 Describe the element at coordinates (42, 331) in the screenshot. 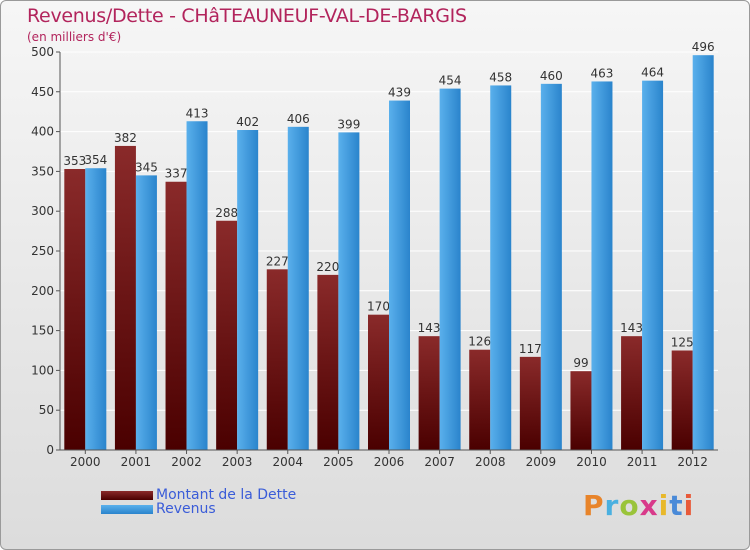

I see `y-tick-label: 150` at that location.